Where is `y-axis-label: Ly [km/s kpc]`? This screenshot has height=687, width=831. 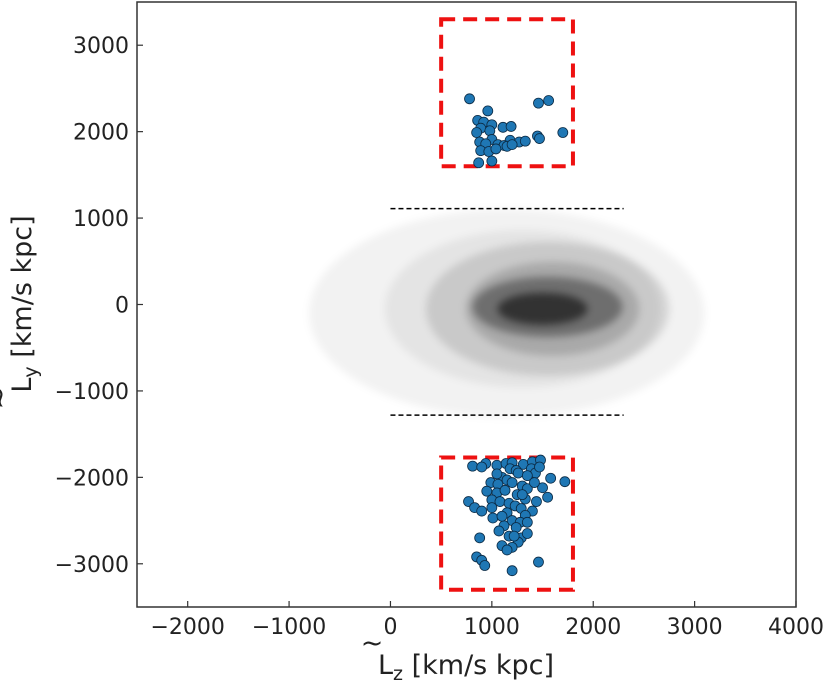
y-axis-label: Ly [km/s kpc] is located at coordinates (24, 303).